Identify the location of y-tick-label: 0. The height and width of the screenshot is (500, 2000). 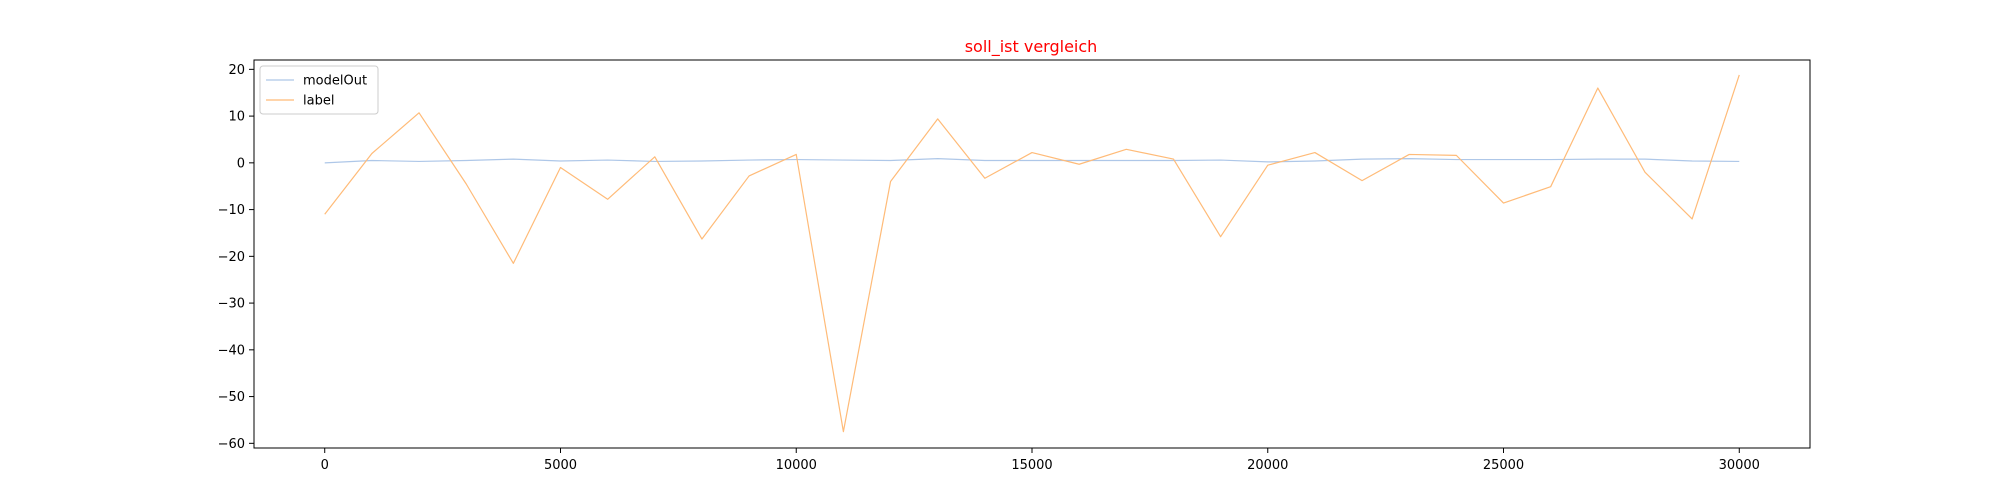
(241, 163).